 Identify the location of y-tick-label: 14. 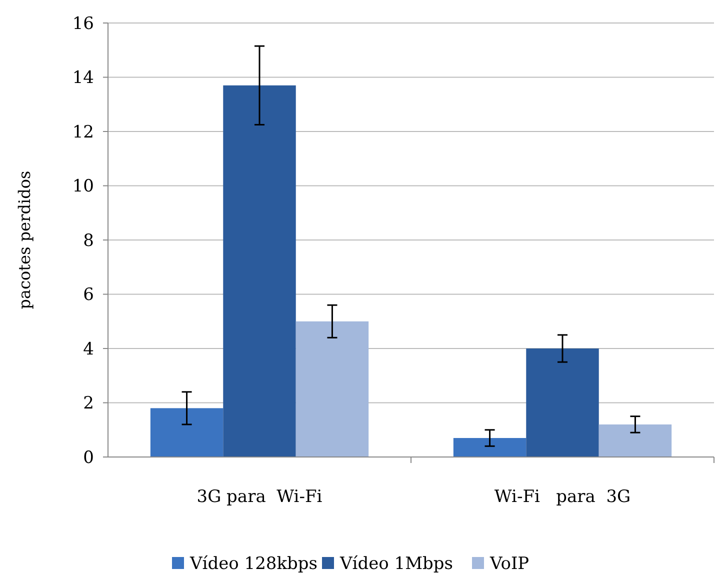
(83, 78).